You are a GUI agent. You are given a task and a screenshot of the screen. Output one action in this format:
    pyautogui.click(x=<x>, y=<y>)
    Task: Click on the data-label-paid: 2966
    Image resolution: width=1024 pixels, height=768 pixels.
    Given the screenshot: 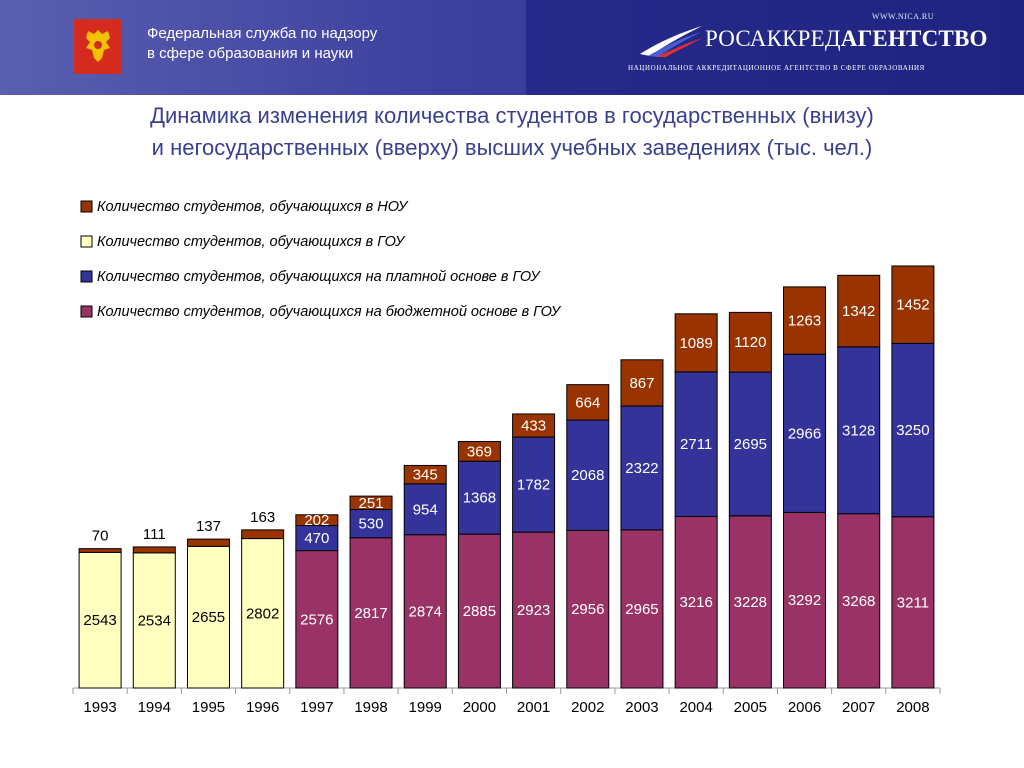 What is the action you would take?
    pyautogui.click(x=804, y=433)
    